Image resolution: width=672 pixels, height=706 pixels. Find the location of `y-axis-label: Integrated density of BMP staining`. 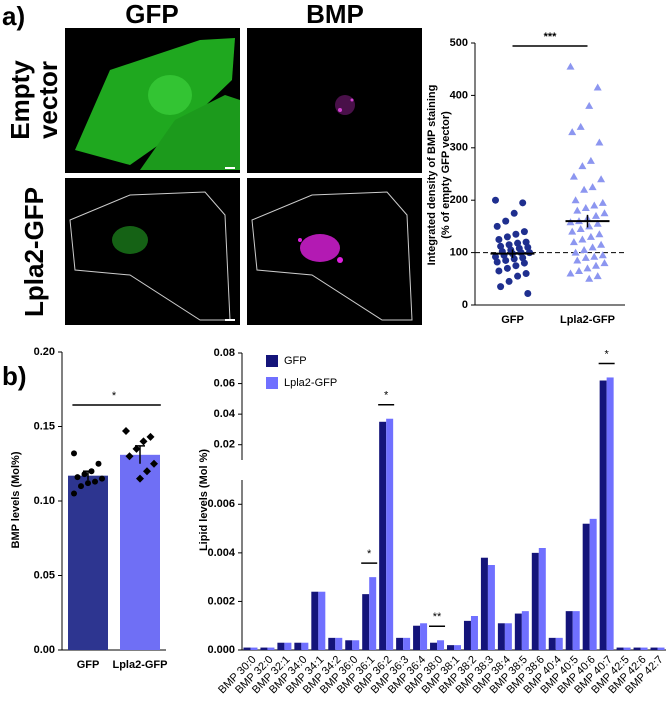

y-axis-label: Integrated density of BMP staining is located at coordinates (432, 175).